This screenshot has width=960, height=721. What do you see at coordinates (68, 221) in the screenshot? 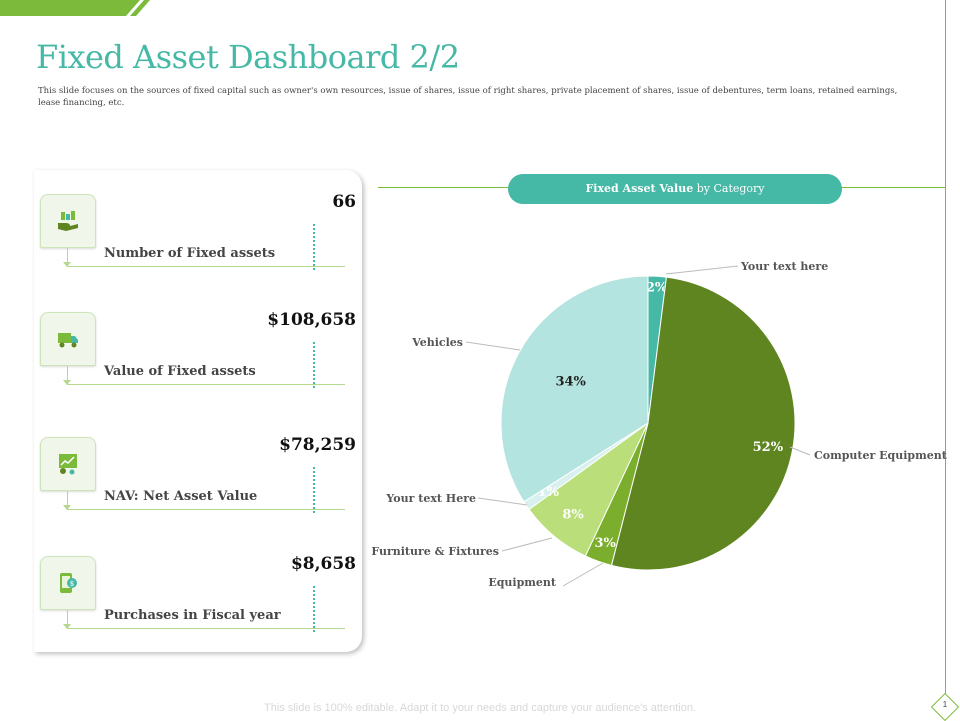
I see `money-hand-icon` at bounding box center [68, 221].